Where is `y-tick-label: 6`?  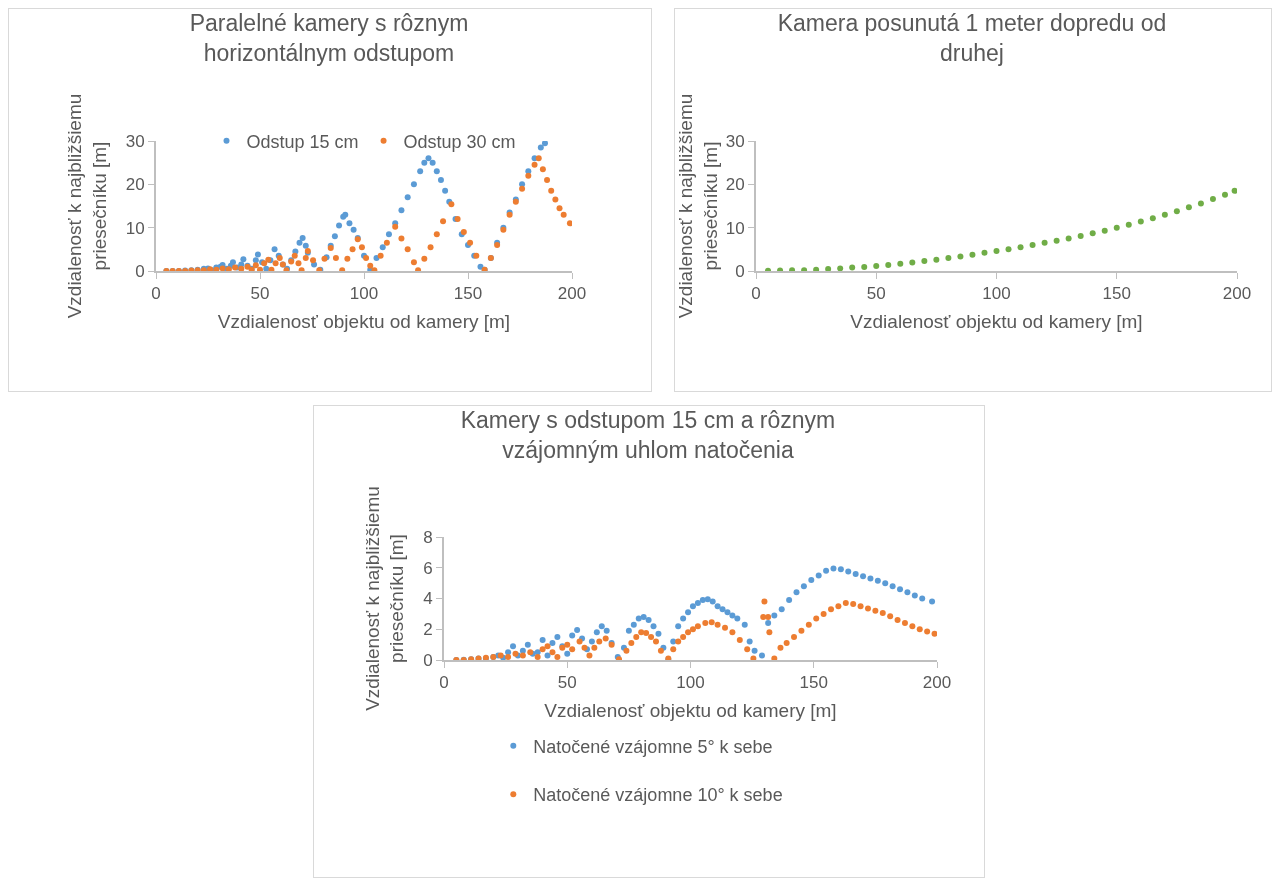 y-tick-label: 6 is located at coordinates (428, 568).